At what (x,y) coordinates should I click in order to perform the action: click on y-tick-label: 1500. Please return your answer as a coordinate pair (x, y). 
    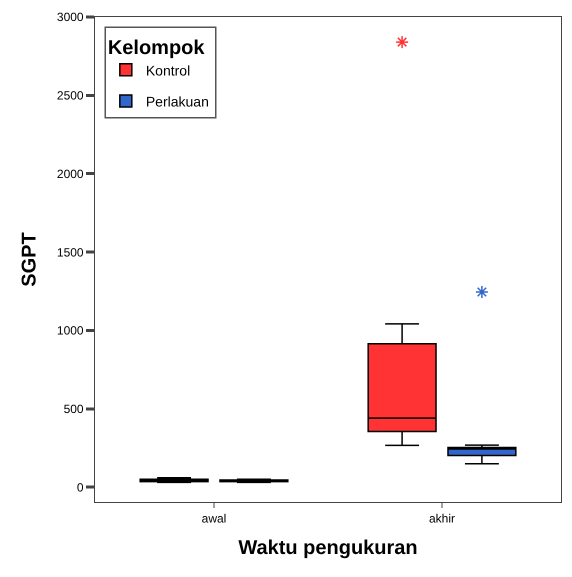
    Looking at the image, I should click on (70, 252).